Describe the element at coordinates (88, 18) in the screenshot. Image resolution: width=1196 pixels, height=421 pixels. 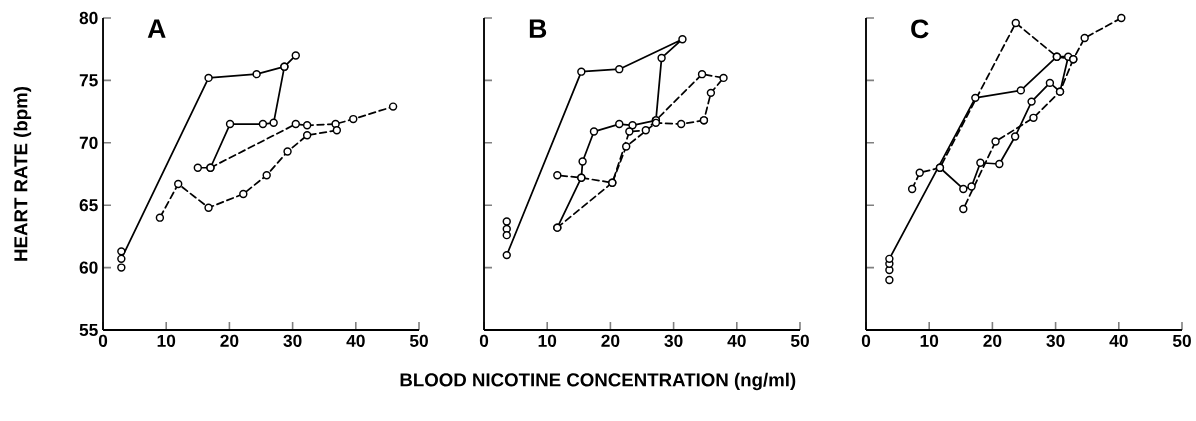
I see `y-tick-label: 80` at that location.